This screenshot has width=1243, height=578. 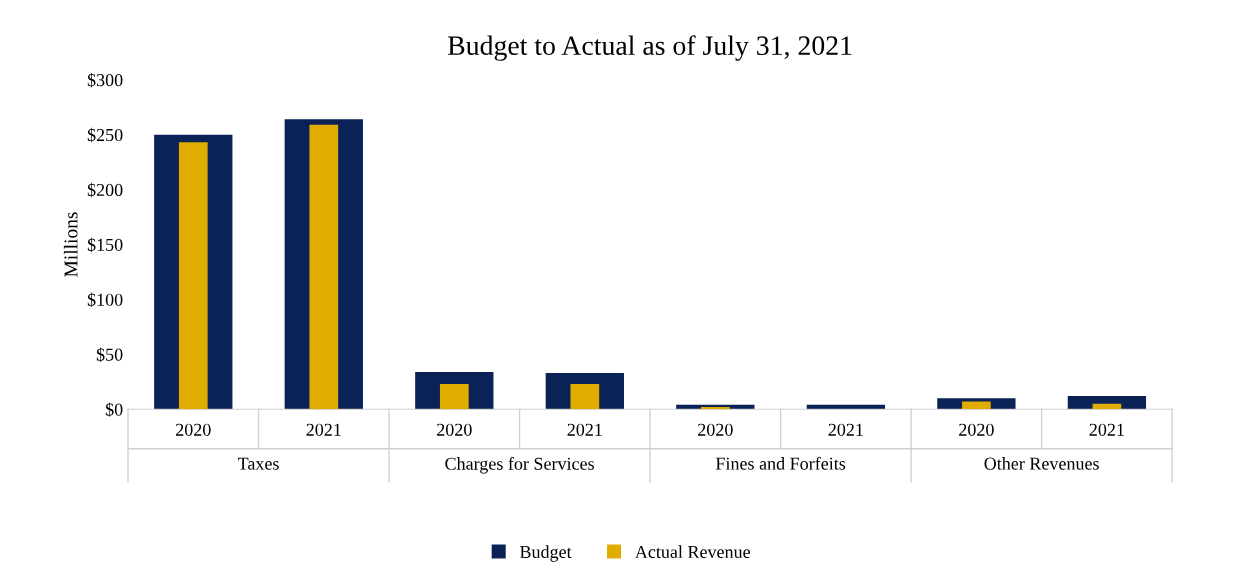 What do you see at coordinates (780, 463) in the screenshot?
I see `text: Fines and Forfeits` at bounding box center [780, 463].